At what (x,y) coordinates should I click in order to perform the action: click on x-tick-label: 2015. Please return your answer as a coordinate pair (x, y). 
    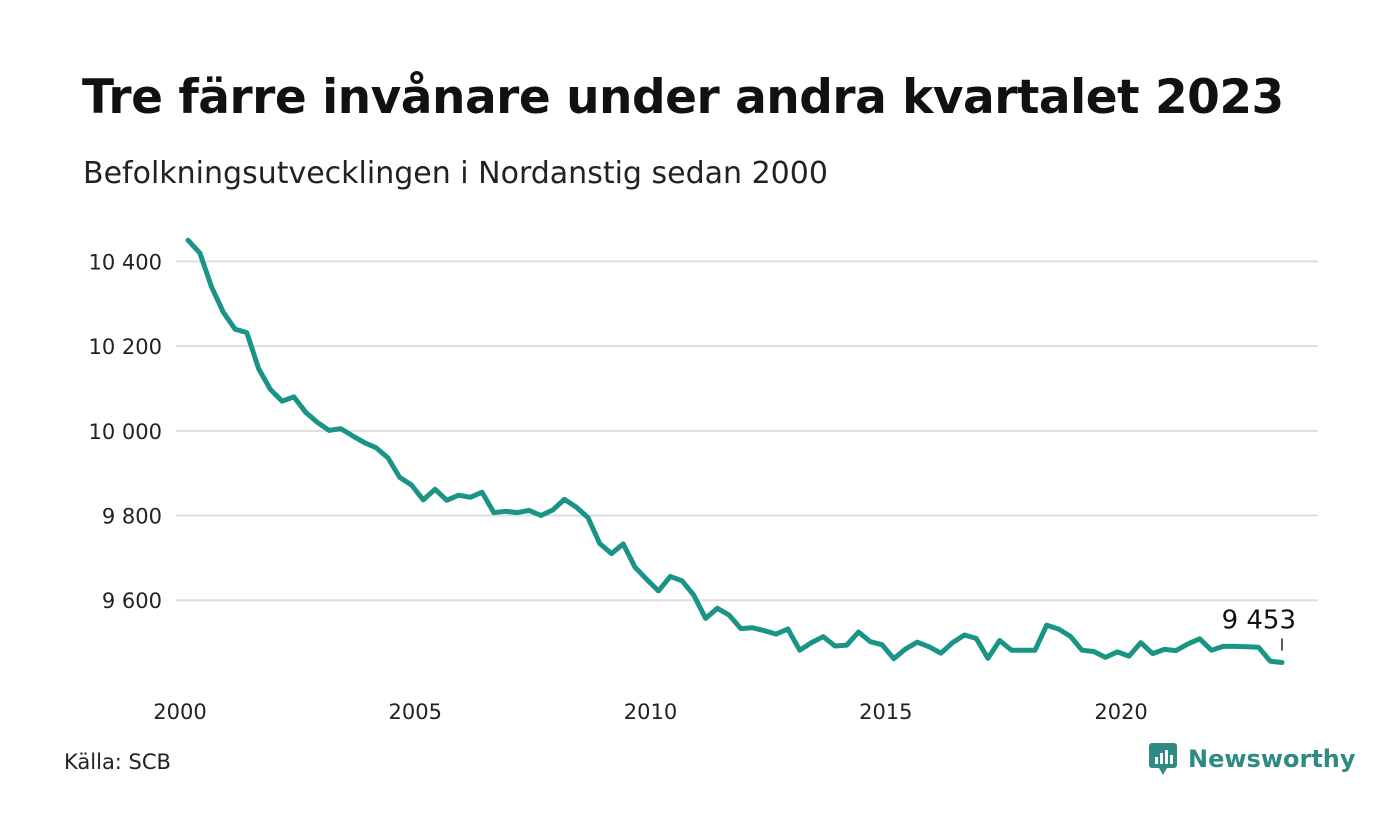
    Looking at the image, I should click on (885, 712).